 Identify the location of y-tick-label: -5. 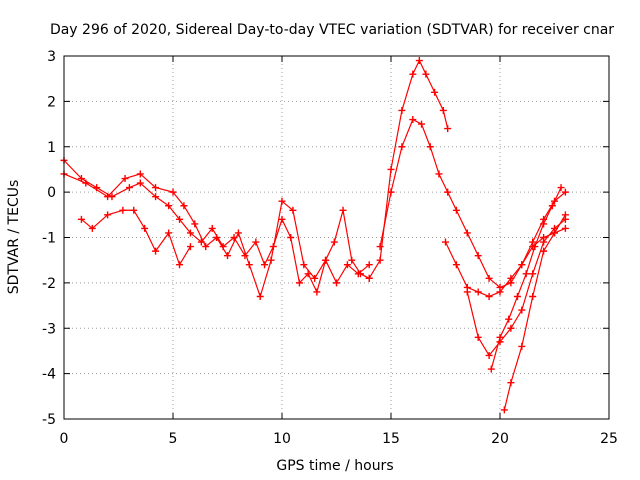
(49, 420).